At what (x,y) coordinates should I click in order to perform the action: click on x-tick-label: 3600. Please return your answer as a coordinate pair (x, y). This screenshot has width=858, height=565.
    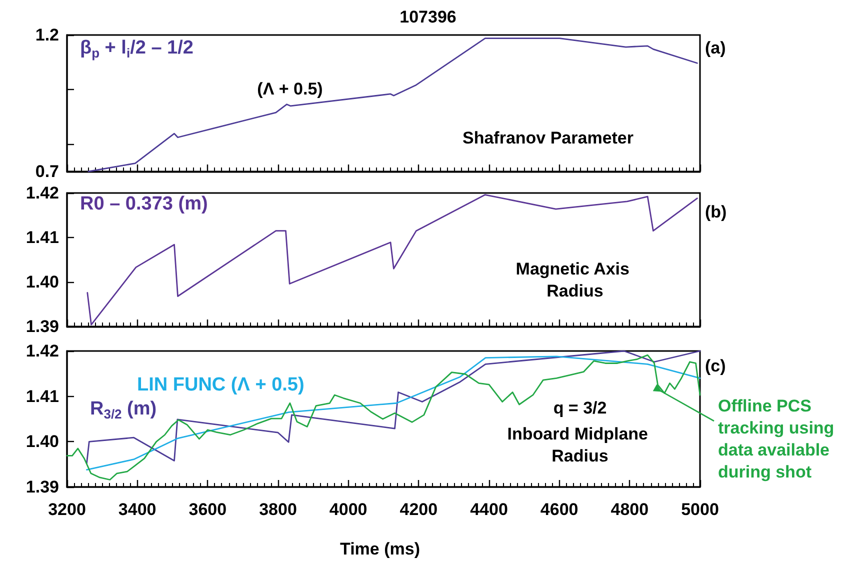
    Looking at the image, I should click on (207, 509).